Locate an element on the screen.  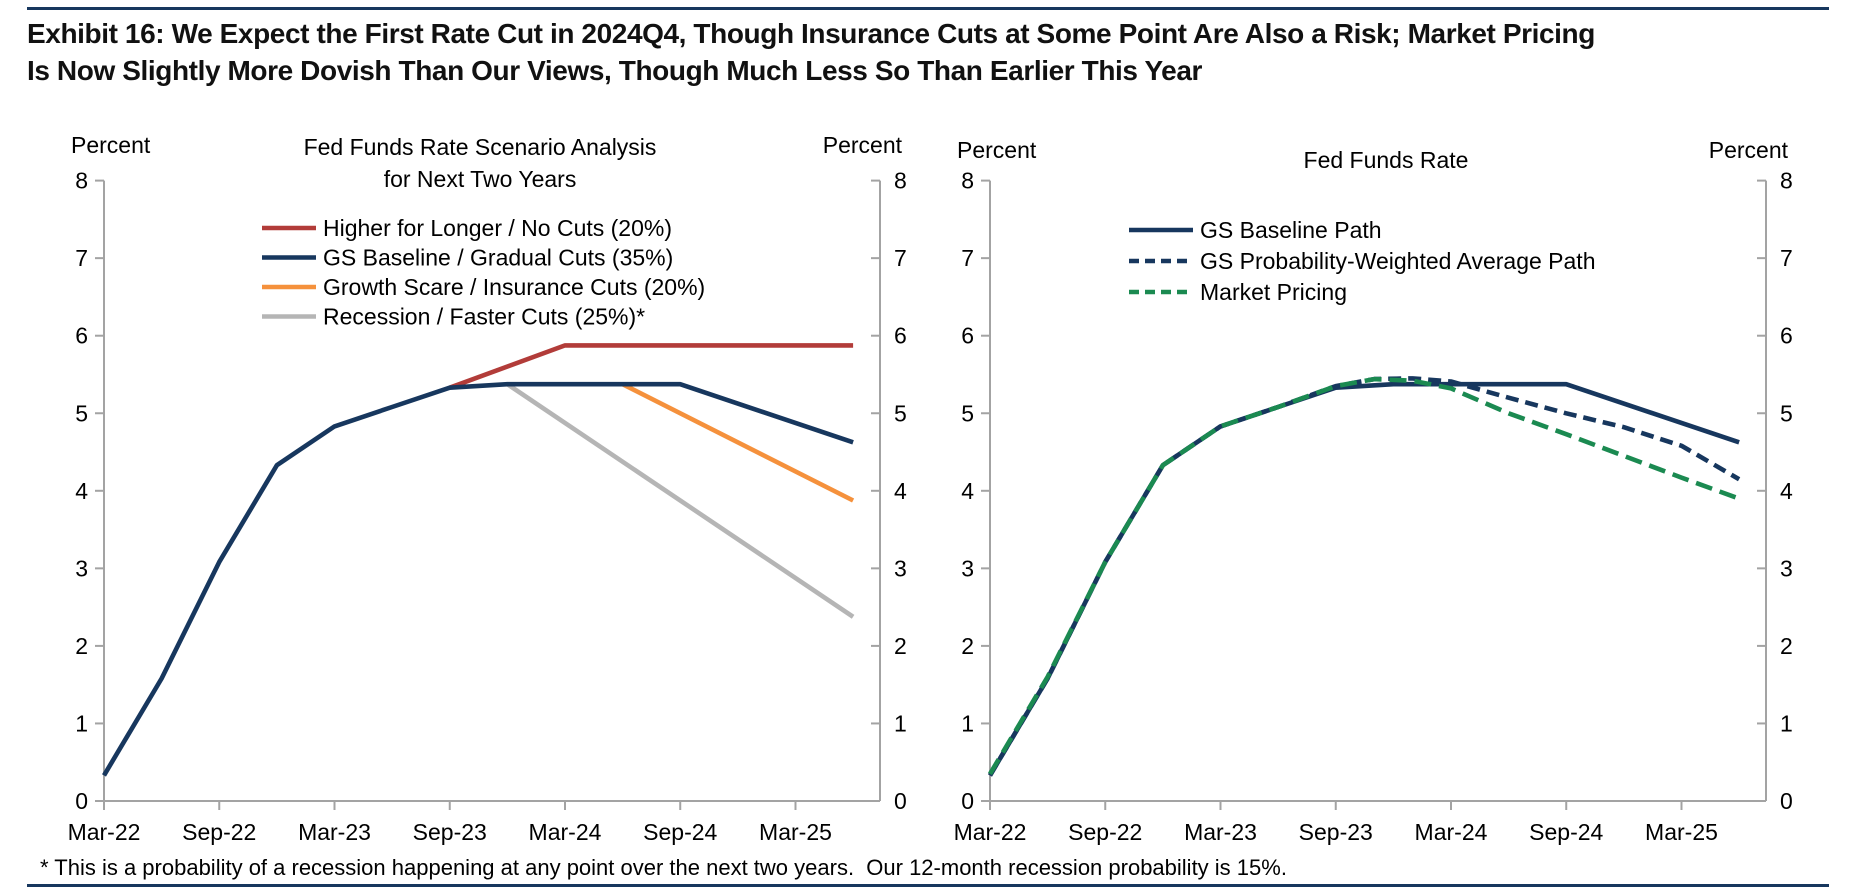
chart-title: Fed Funds Rate is located at coordinates (1386, 160).